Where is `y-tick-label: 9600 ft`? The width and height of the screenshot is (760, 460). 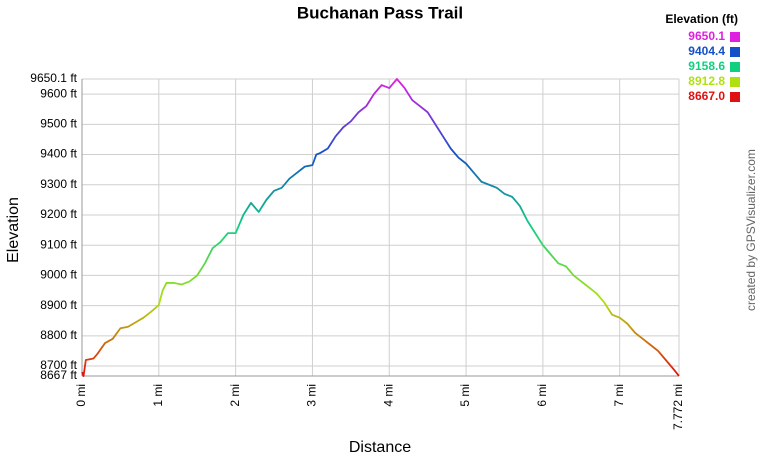
y-tick-label: 9600 ft is located at coordinates (58, 93).